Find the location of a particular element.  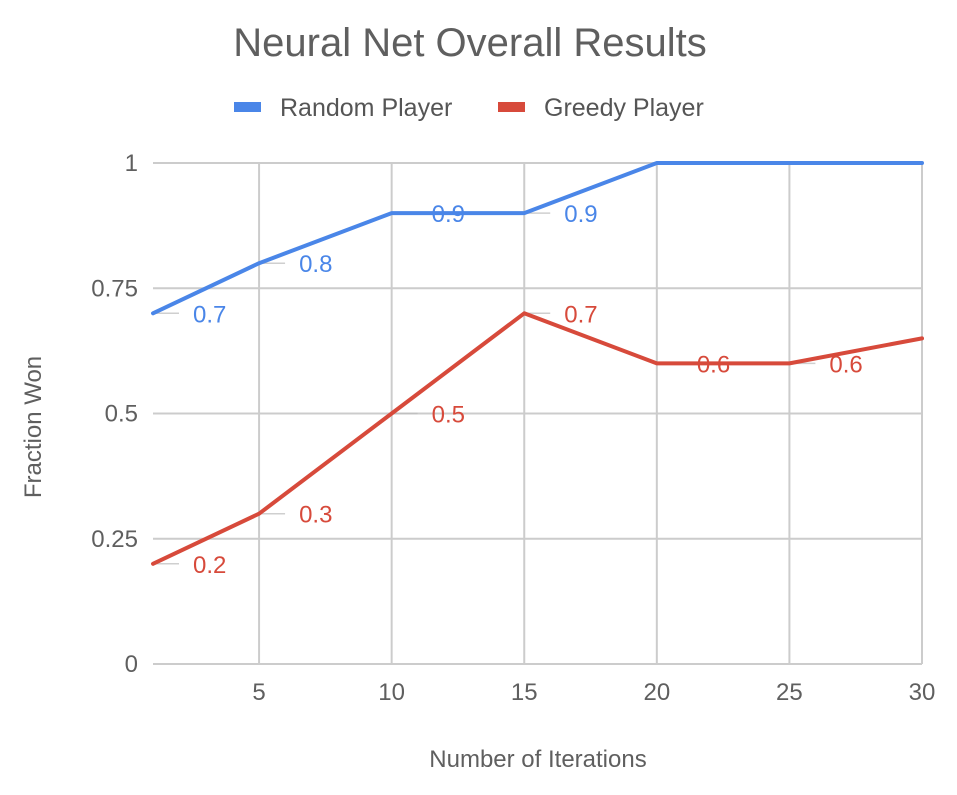

x-tick-label-30: 30 is located at coordinates (922, 692).